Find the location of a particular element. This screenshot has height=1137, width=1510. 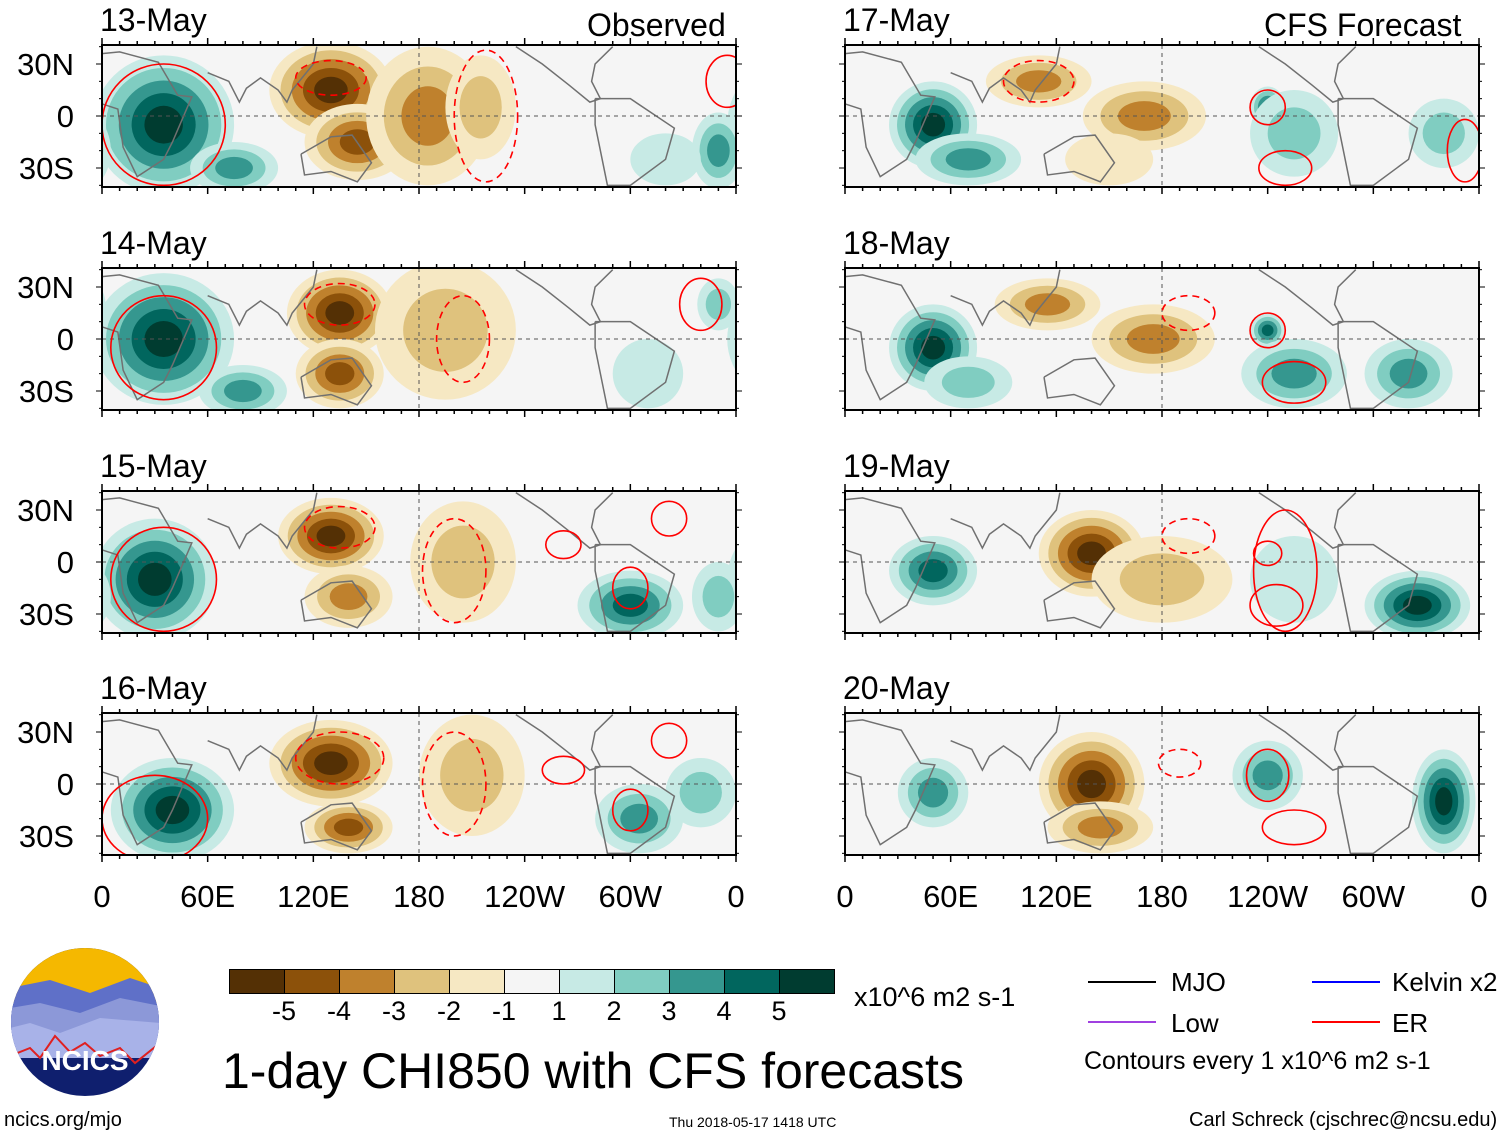

panel-date: 17-May is located at coordinates (896, 20).